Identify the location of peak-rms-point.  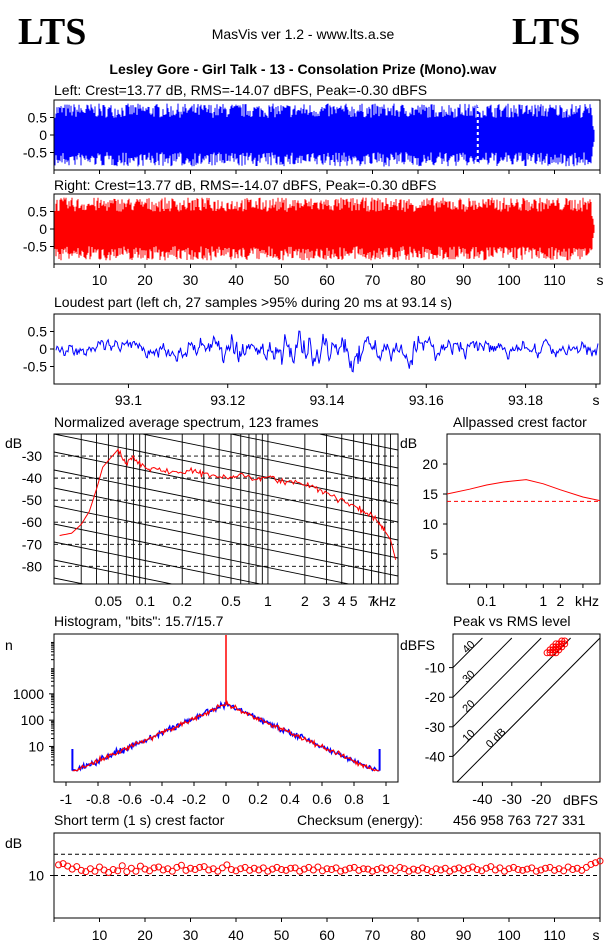
(556, 653).